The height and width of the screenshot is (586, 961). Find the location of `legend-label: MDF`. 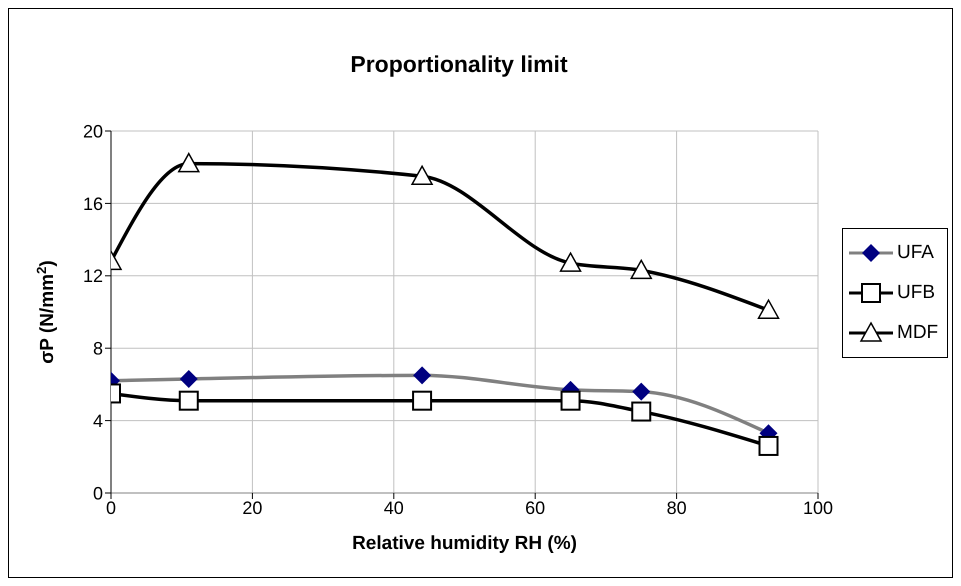

legend-label: MDF is located at coordinates (917, 333).